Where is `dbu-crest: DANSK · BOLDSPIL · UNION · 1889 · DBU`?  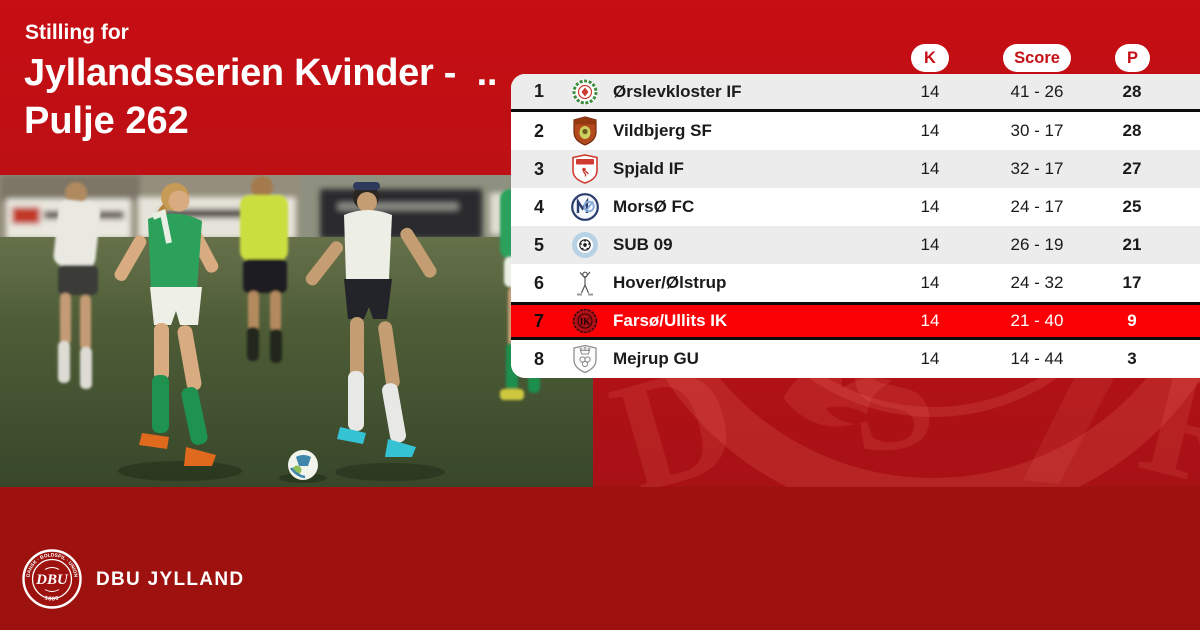 dbu-crest: DANSK · BOLDSPIL · UNION · 1889 · DBU is located at coordinates (52, 579).